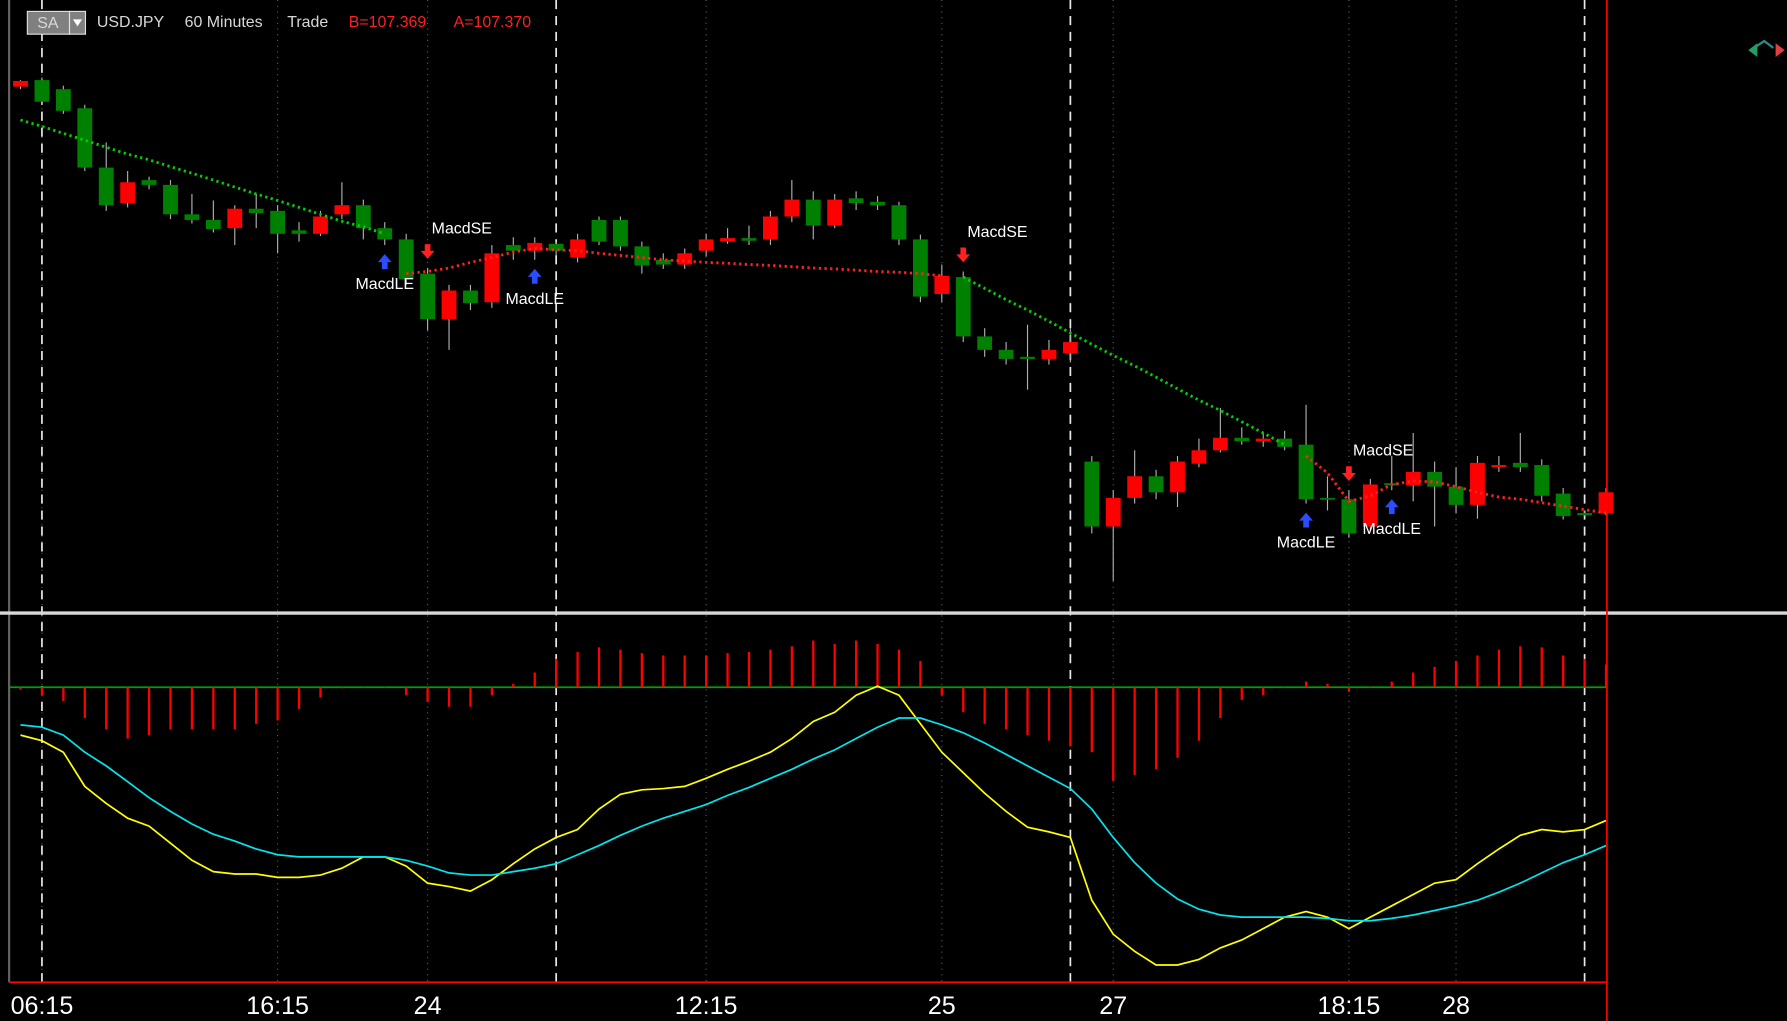 This screenshot has height=1021, width=1787. What do you see at coordinates (1753, 50) in the screenshot?
I see `icon-arrow` at bounding box center [1753, 50].